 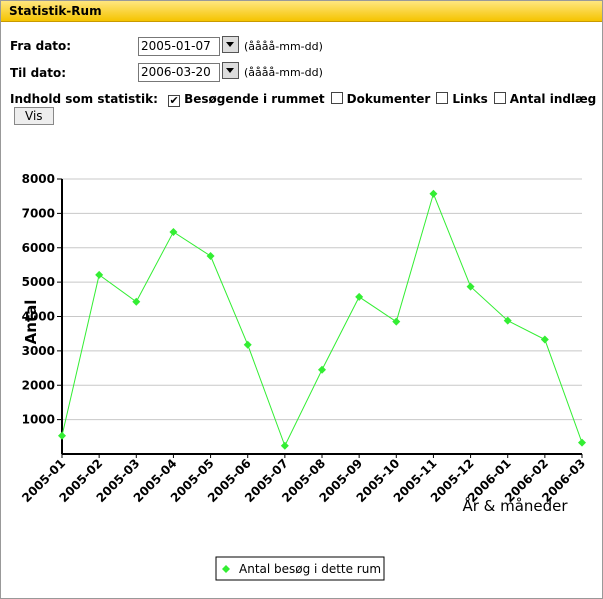 I want to click on y-axis-label: Antal, so click(x=31, y=322).